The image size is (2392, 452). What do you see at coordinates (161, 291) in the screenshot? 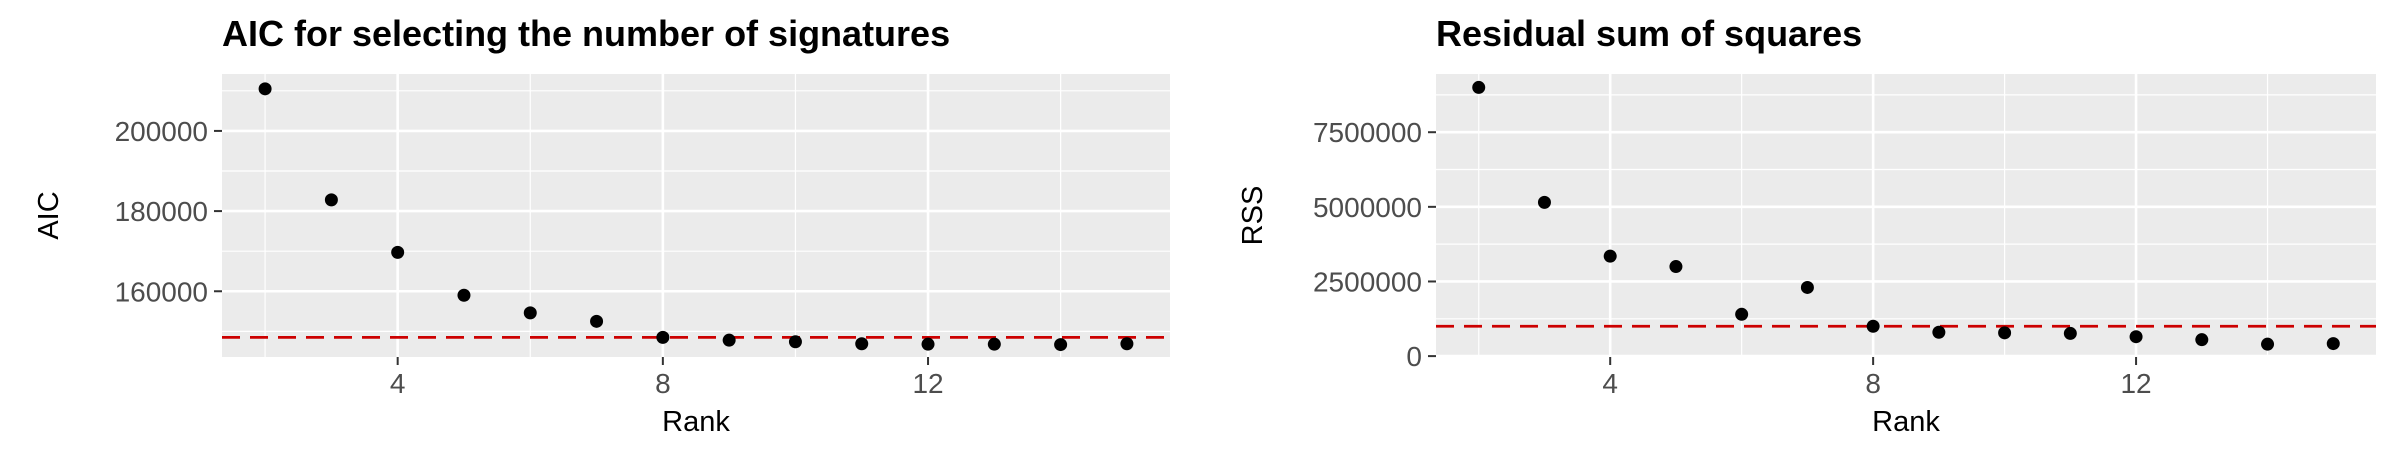
I see `y-tick-label: 160000` at bounding box center [161, 291].